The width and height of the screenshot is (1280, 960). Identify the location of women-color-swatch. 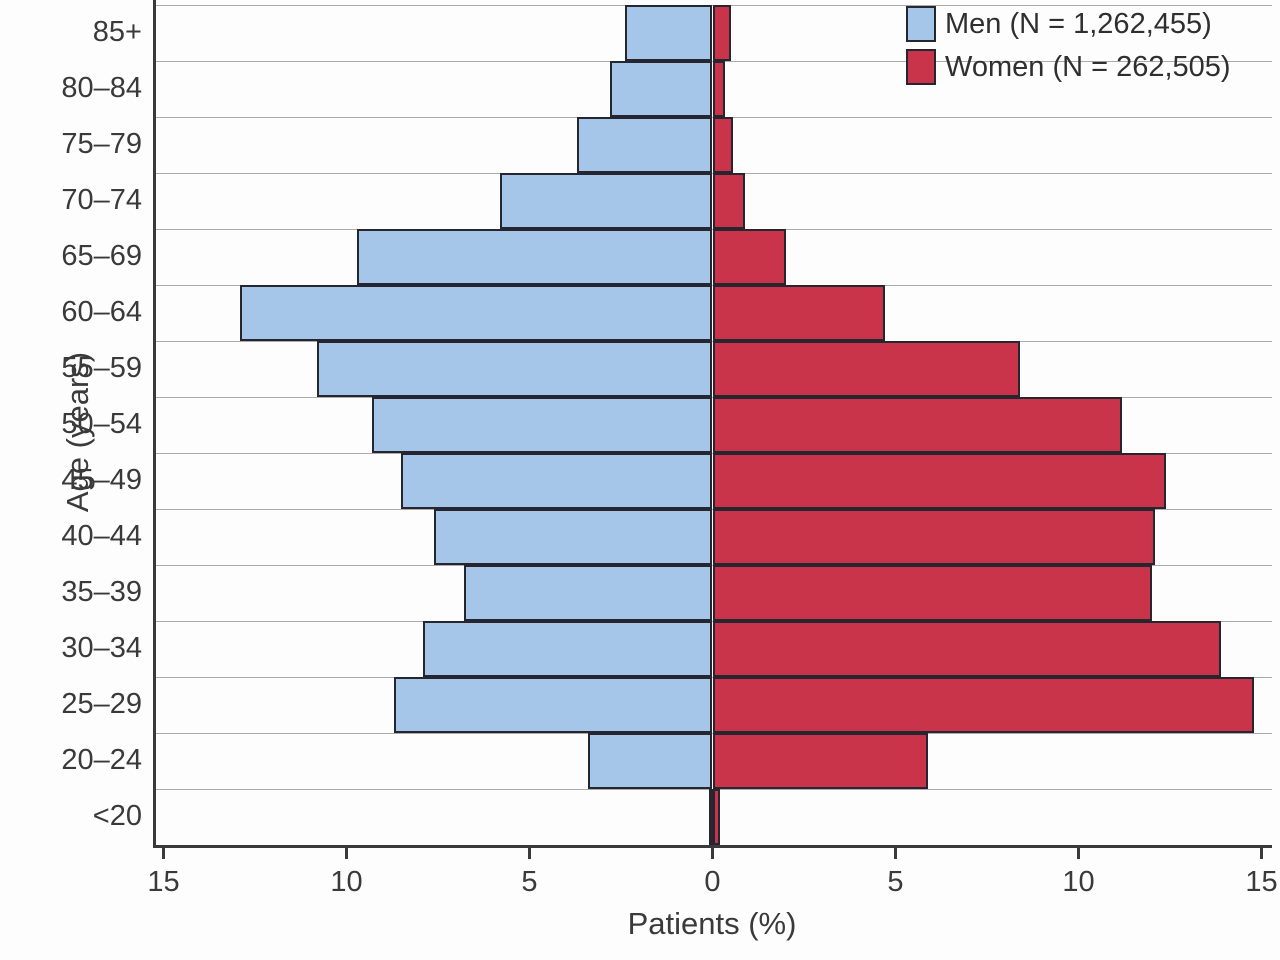
(921, 67).